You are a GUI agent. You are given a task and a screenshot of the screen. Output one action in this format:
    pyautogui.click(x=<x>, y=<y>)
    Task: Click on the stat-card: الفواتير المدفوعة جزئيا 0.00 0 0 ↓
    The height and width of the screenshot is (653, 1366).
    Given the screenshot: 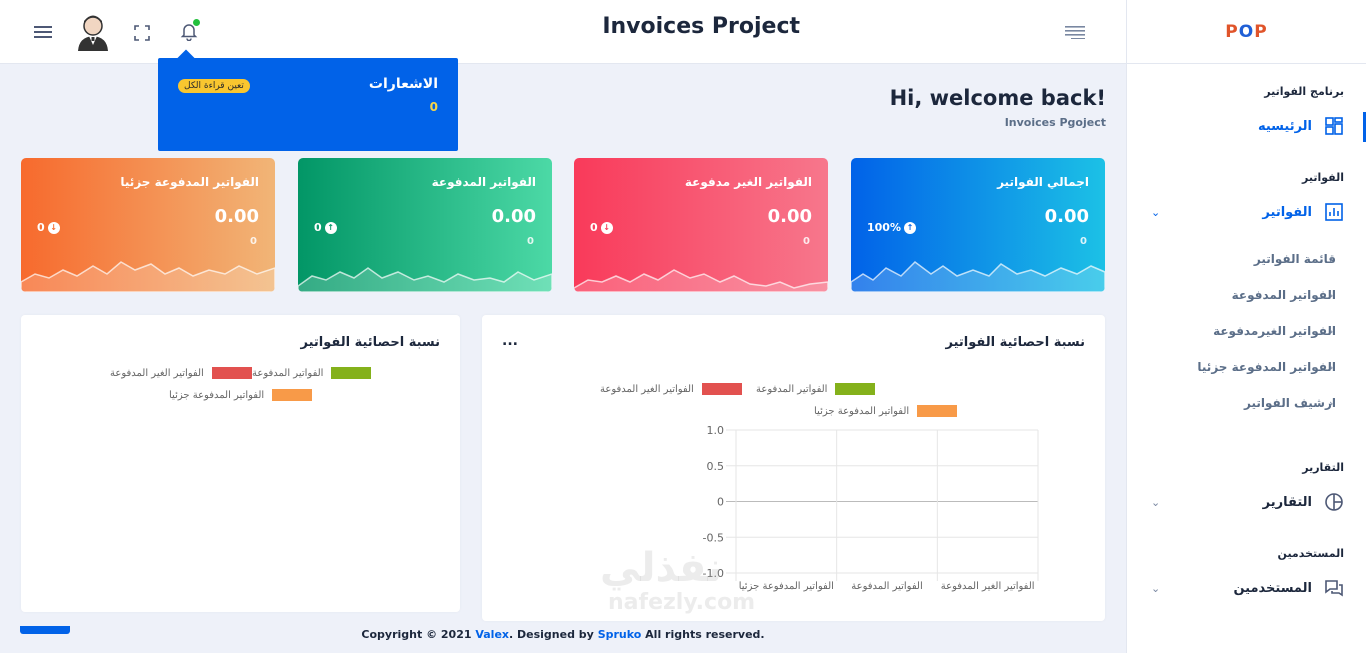 What is the action you would take?
    pyautogui.click(x=148, y=225)
    